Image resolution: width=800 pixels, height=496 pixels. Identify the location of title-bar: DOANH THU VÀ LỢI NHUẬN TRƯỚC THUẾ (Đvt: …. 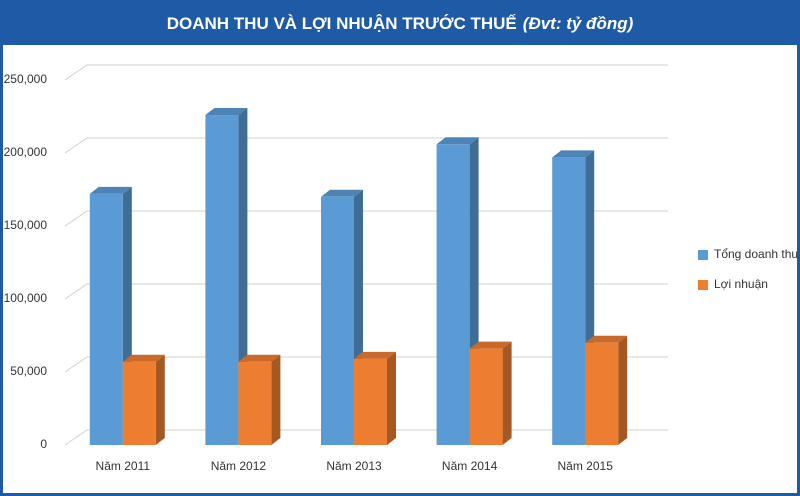
(400, 24).